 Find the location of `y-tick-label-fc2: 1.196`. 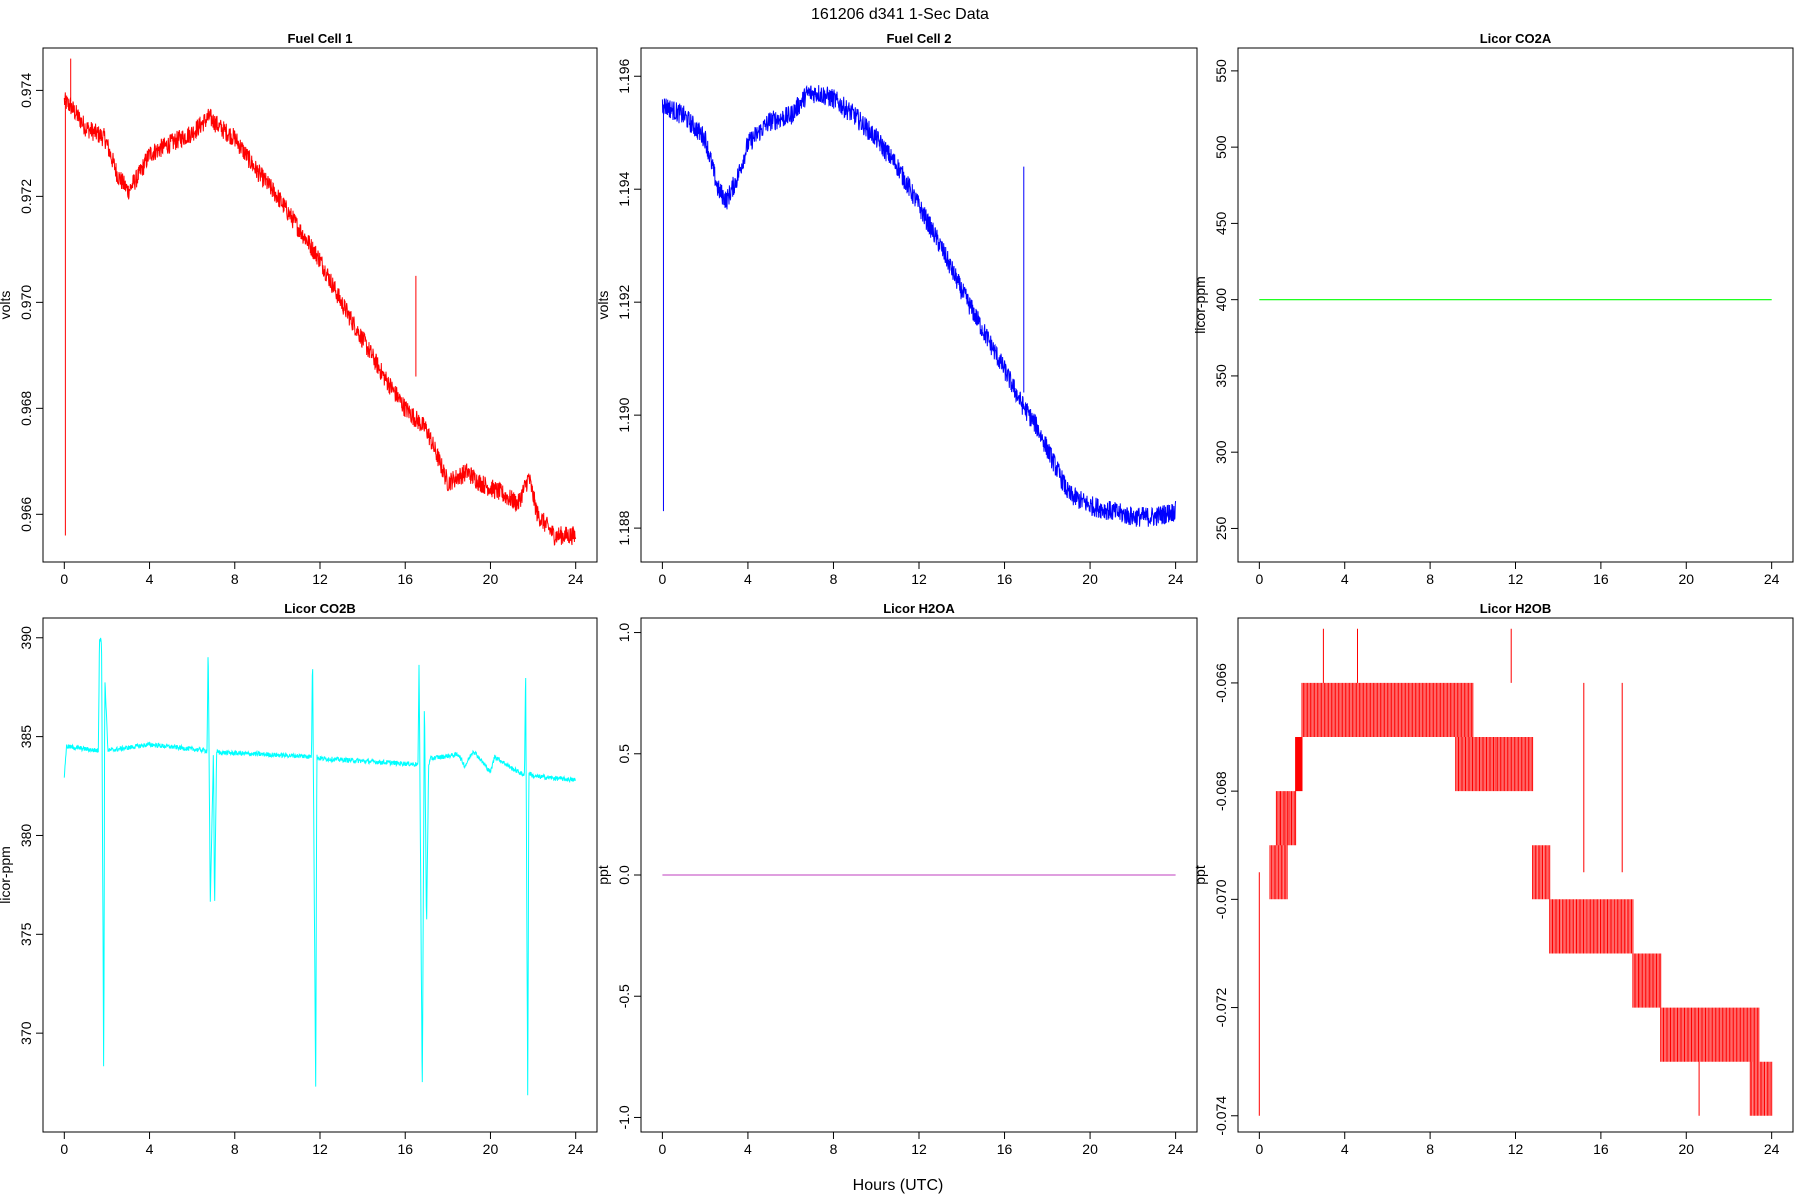

y-tick-label-fc2: 1.196 is located at coordinates (624, 76).